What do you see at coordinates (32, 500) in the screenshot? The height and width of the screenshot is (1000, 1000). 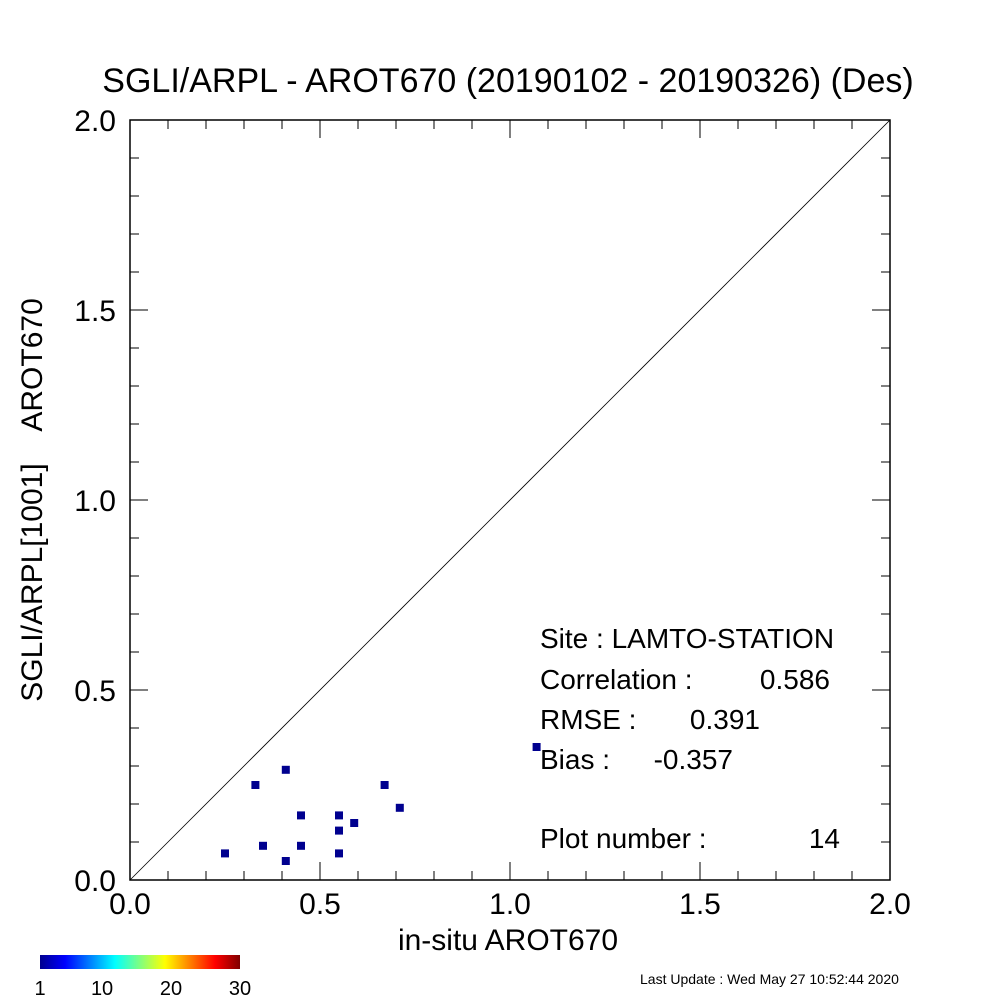 I see `y-axis-label: SGLI/ARPL[1001] AROT670` at bounding box center [32, 500].